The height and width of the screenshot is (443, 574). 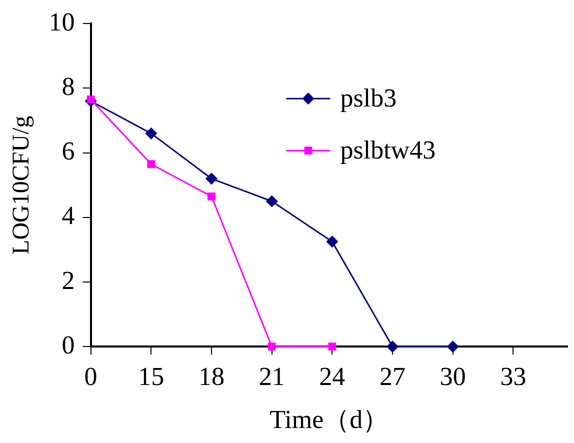 What do you see at coordinates (329, 419) in the screenshot?
I see `x-axis-title: Time（d）` at bounding box center [329, 419].